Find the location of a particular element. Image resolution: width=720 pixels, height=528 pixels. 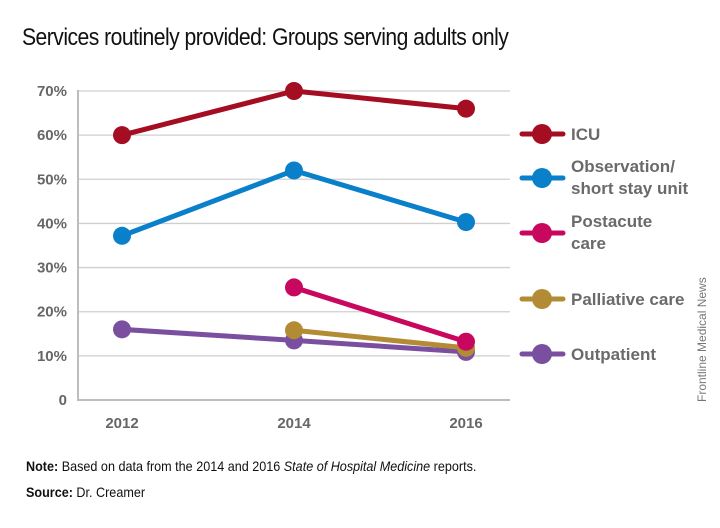

legend-label: care is located at coordinates (588, 243).